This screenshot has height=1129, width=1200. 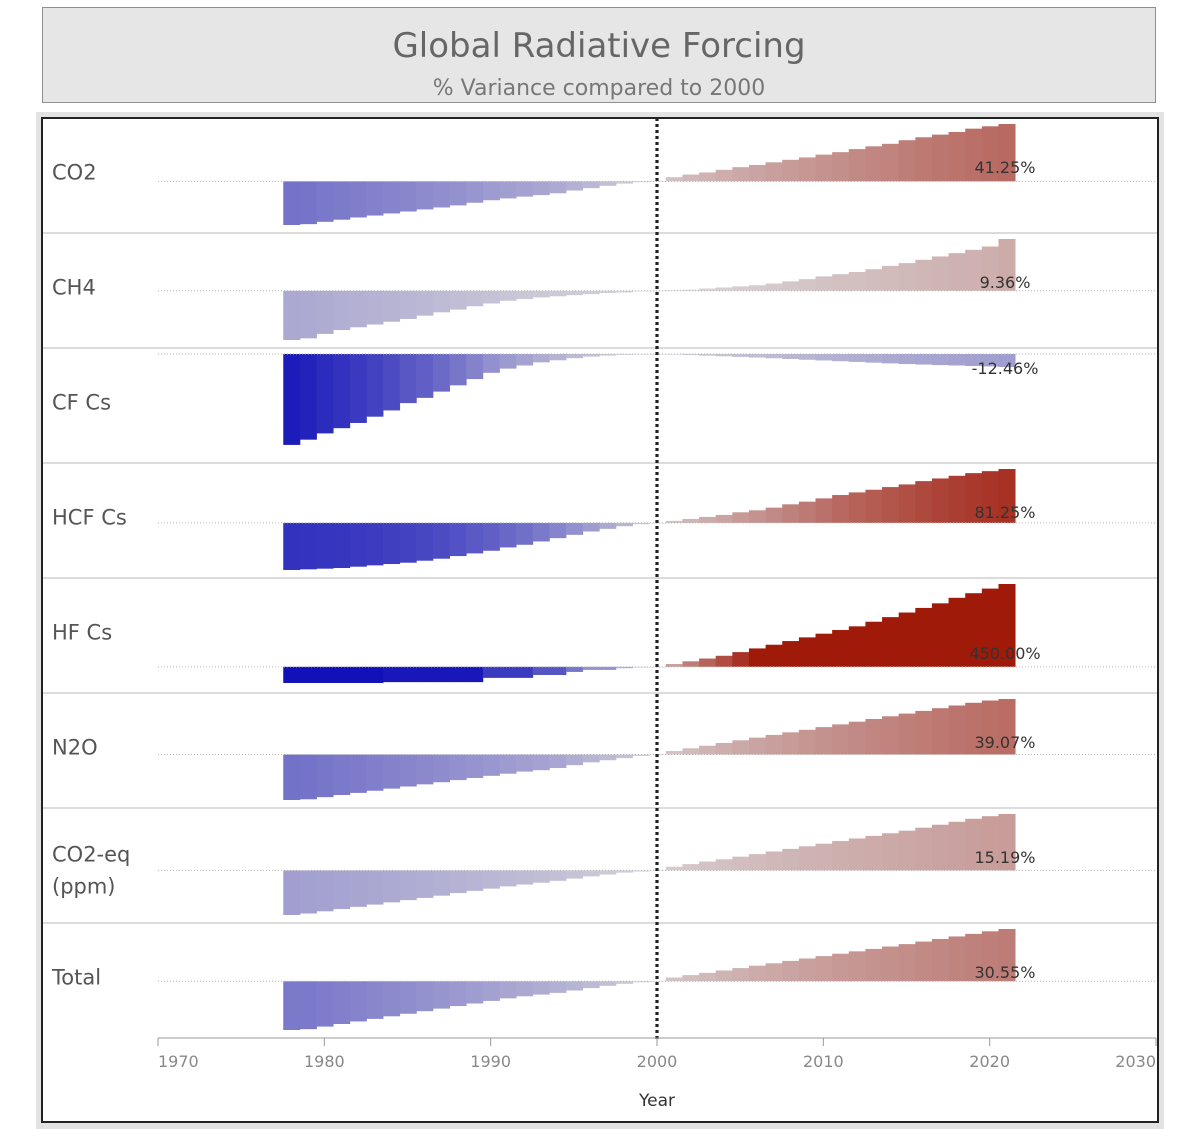 What do you see at coordinates (774, 356) in the screenshot?
I see `bar-2007` at bounding box center [774, 356].